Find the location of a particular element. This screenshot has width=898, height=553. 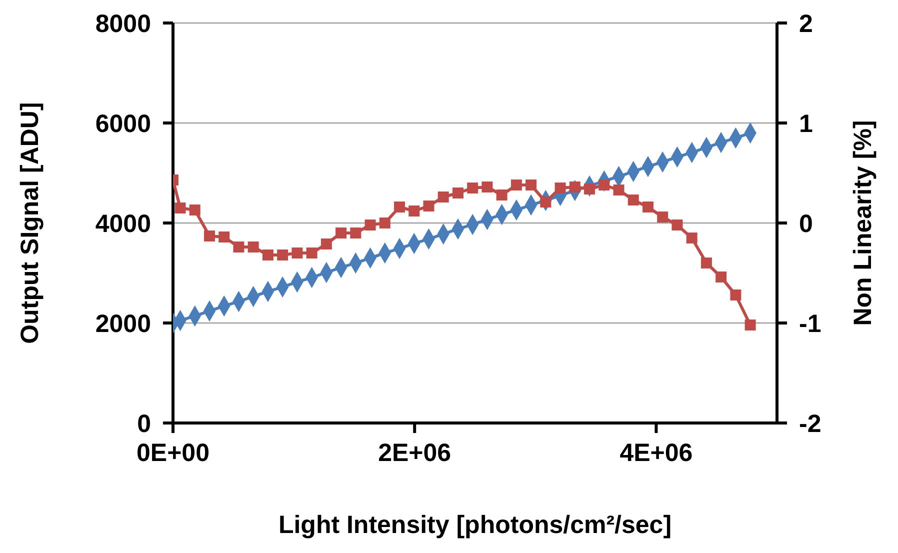

y-tick-label: 6000 is located at coordinates (123, 124).